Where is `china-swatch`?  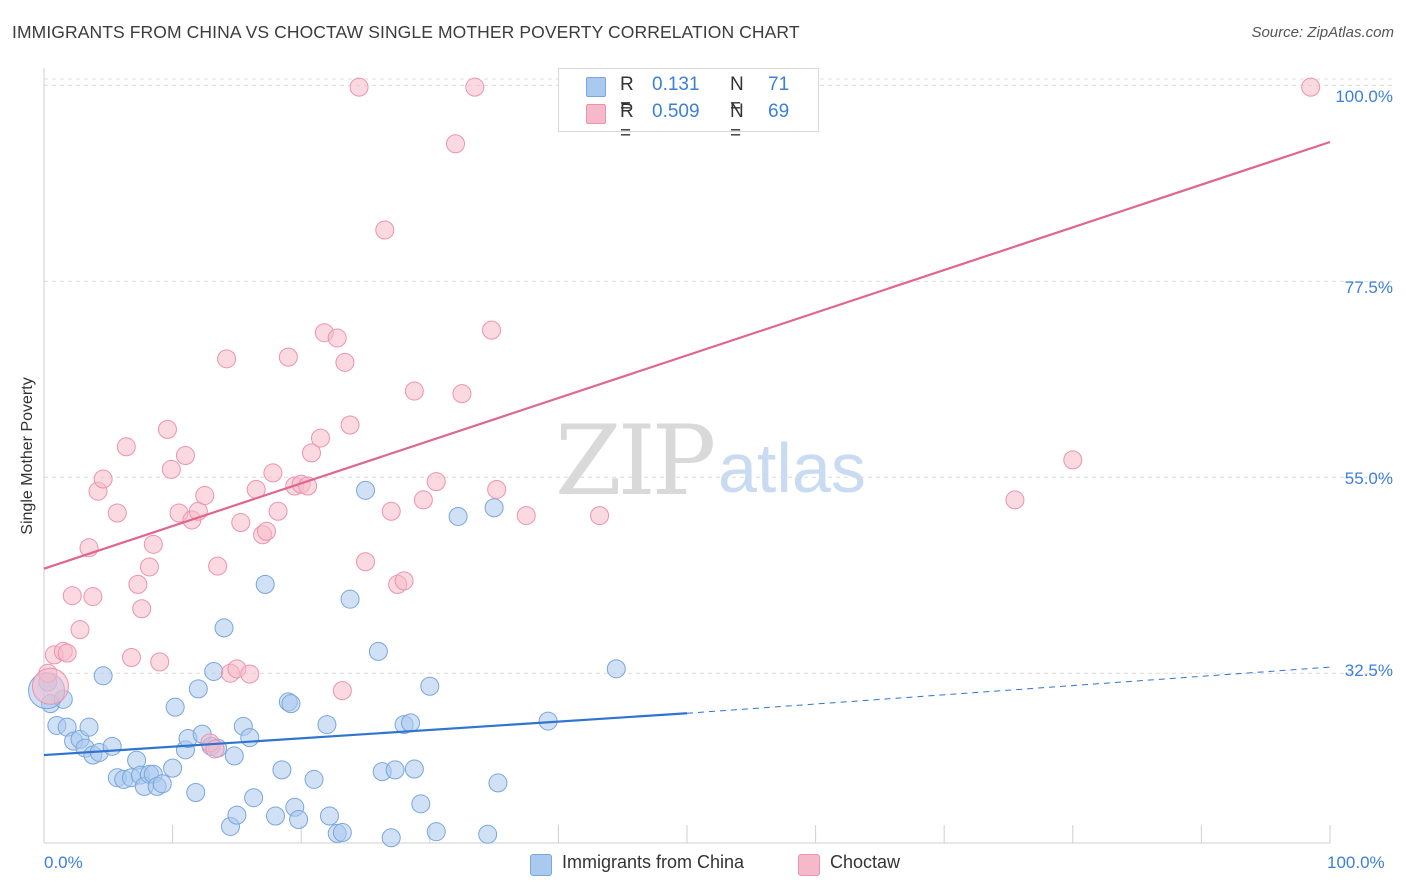 china-swatch is located at coordinates (596, 87).